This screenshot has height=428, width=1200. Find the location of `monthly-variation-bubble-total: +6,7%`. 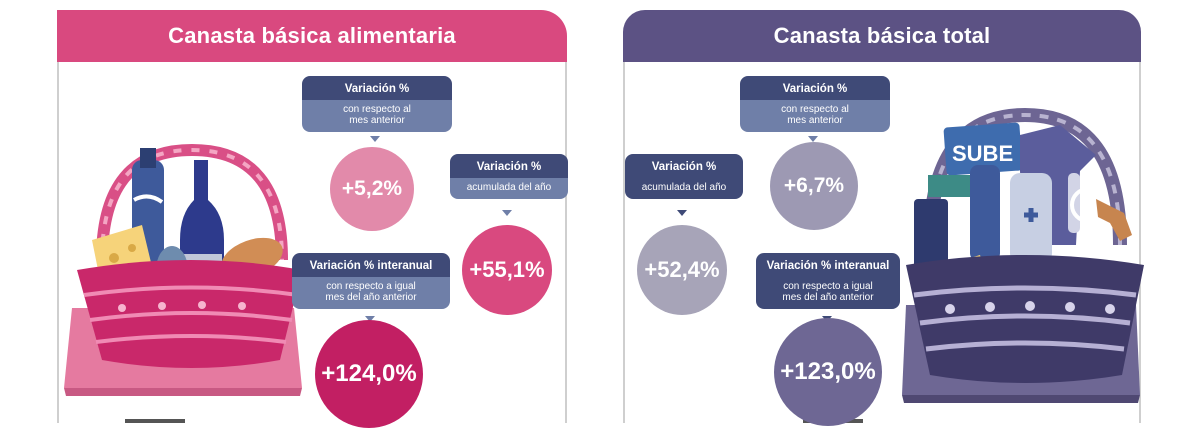

monthly-variation-bubble-total: +6,7% is located at coordinates (814, 186).